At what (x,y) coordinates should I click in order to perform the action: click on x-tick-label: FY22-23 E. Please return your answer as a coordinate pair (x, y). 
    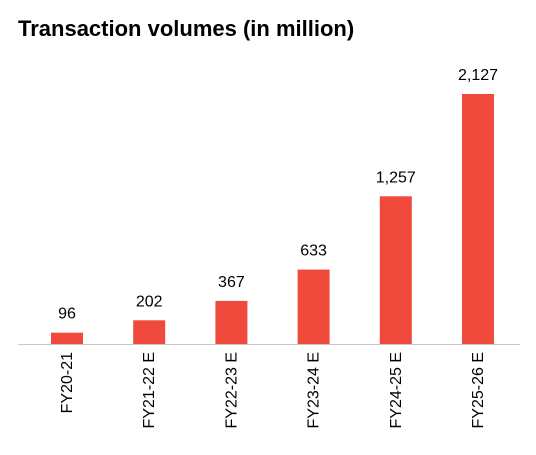
    Looking at the image, I should click on (231, 390).